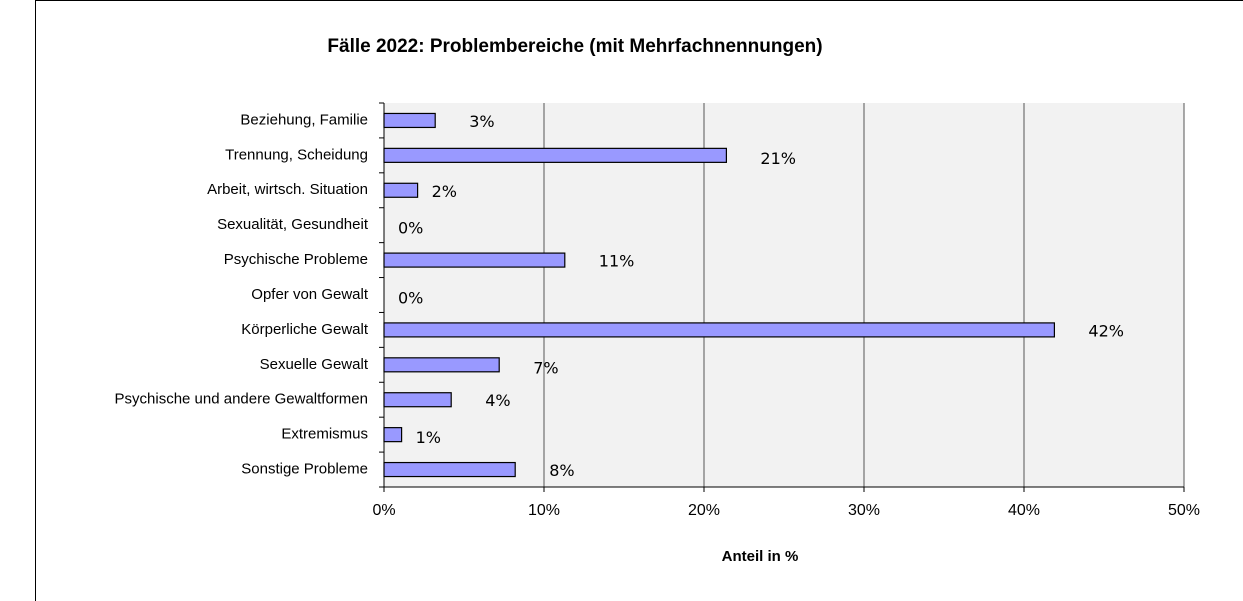 This screenshot has height=601, width=1243. What do you see at coordinates (293, 224) in the screenshot?
I see `y-tick-label: Sexualität, Gesundheit` at bounding box center [293, 224].